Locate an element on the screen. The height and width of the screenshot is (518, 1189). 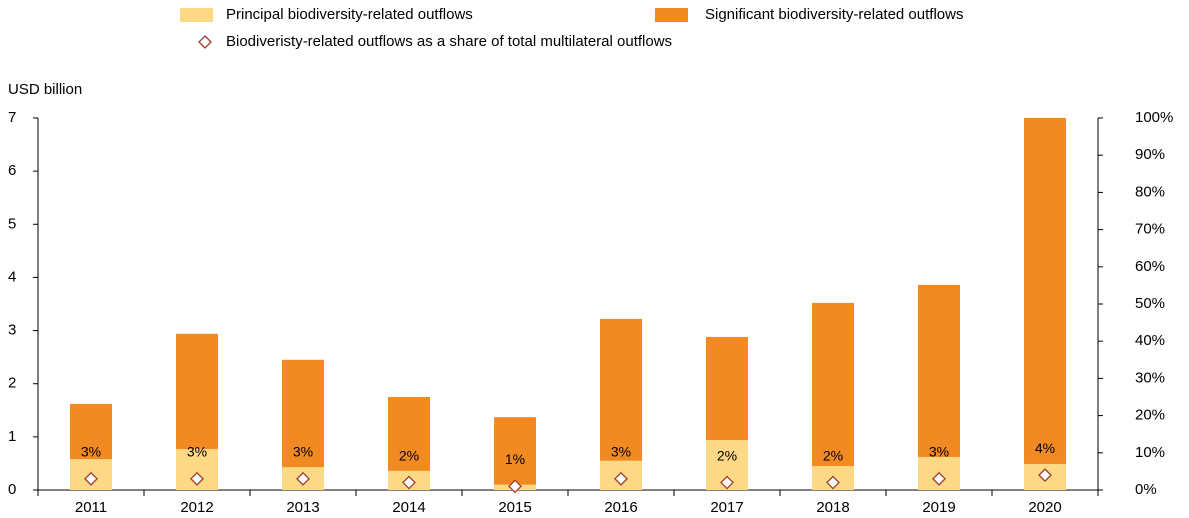
y-tick-label: 3 is located at coordinates (12, 330).